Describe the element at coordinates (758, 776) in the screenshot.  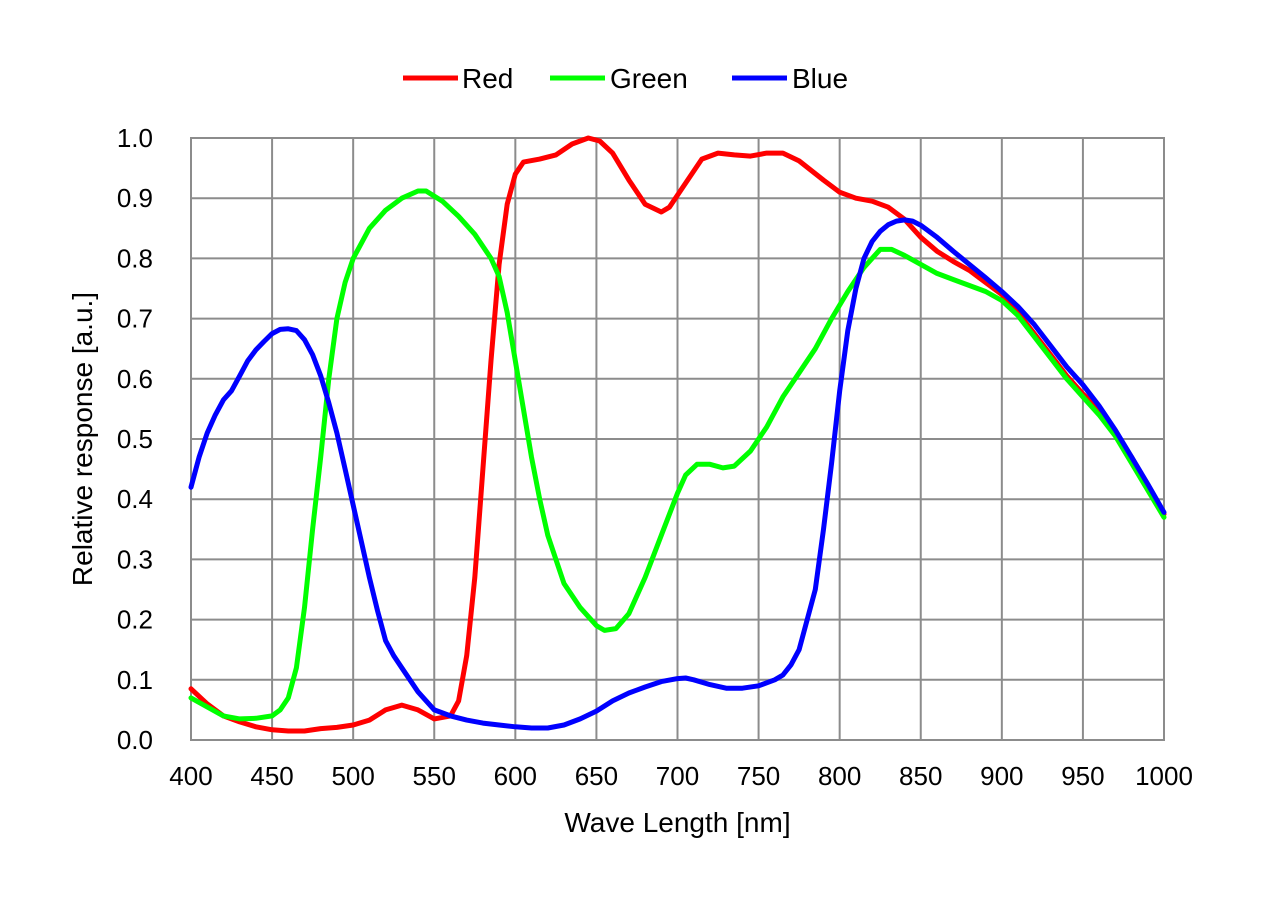
I see `x-tick-label: 750` at that location.